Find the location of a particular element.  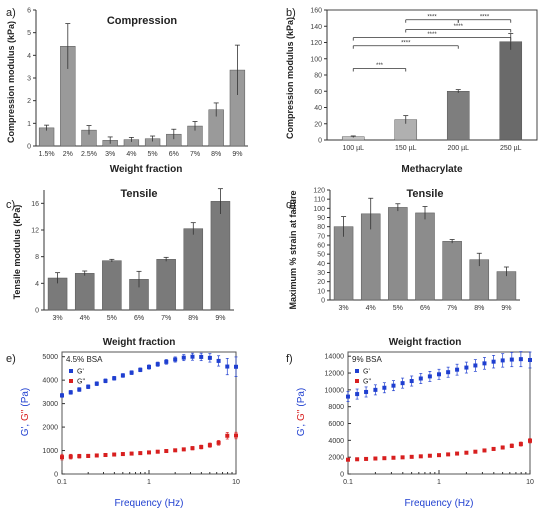

y-tick-label: 100 is located at coordinates (316, 59).